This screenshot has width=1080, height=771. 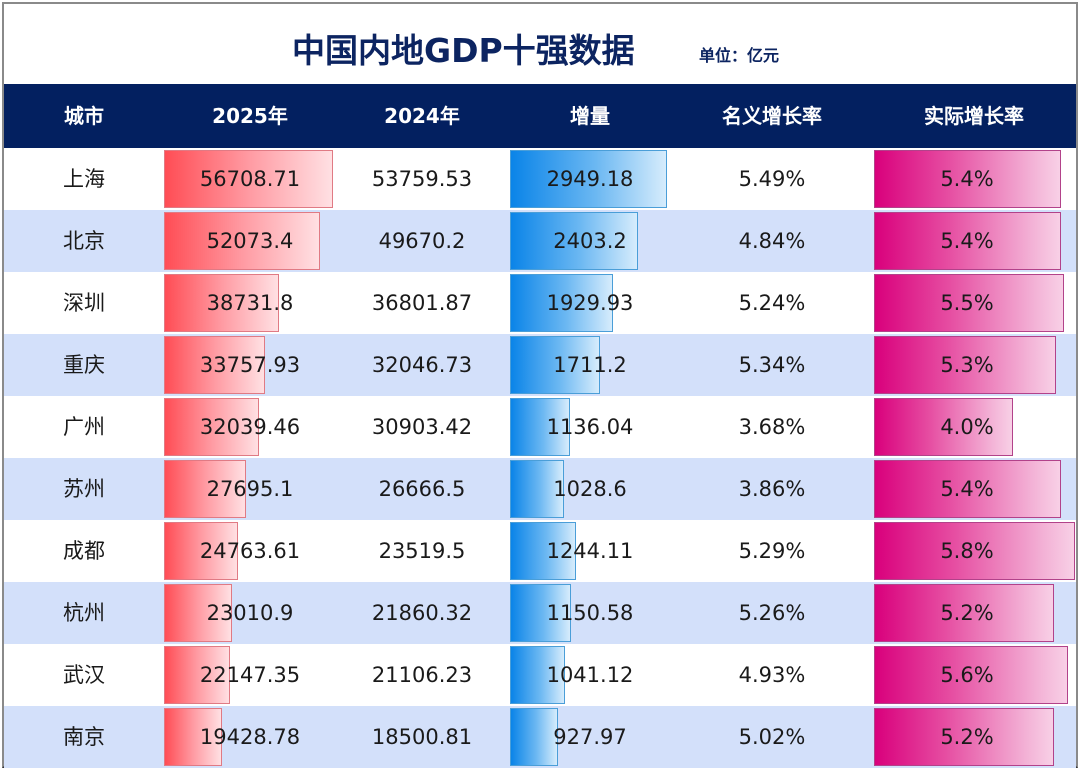 What do you see at coordinates (250, 427) in the screenshot?
I see `gdp-2025-cell: 32039.46` at bounding box center [250, 427].